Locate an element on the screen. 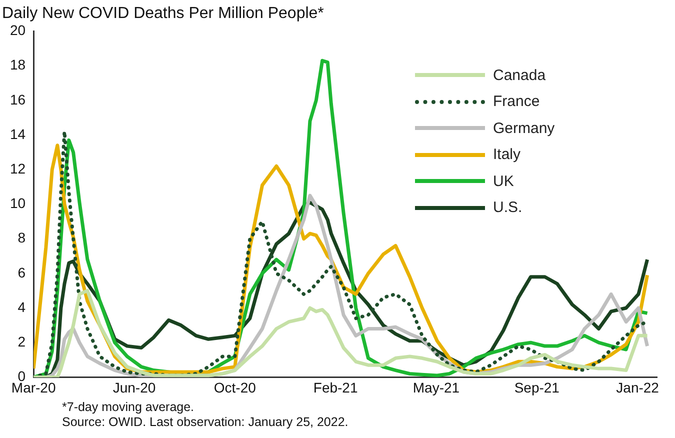  chart-title: Daily New COVID Deaths Per Million People* is located at coordinates (163, 13).